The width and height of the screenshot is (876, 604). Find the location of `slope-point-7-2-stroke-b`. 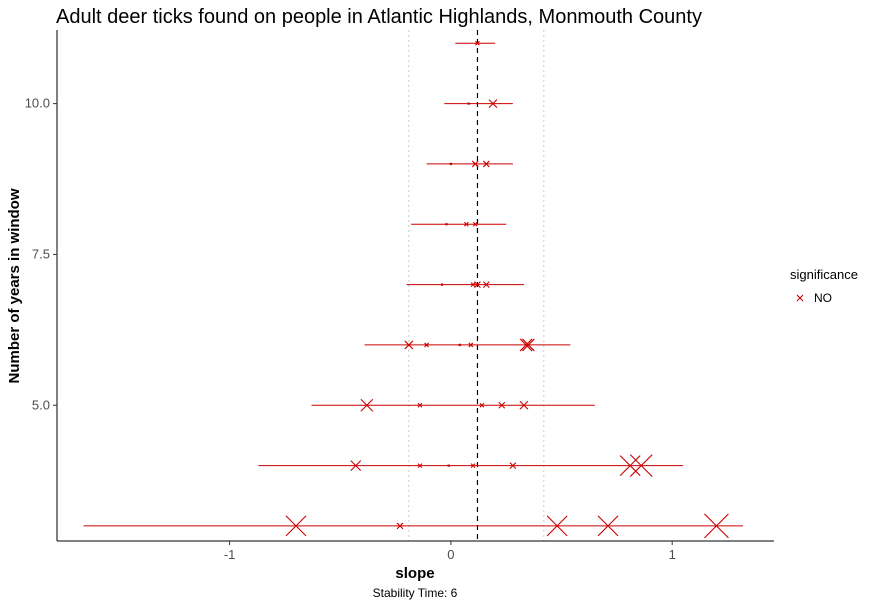

slope-point-7-2-stroke-b is located at coordinates (477, 284).